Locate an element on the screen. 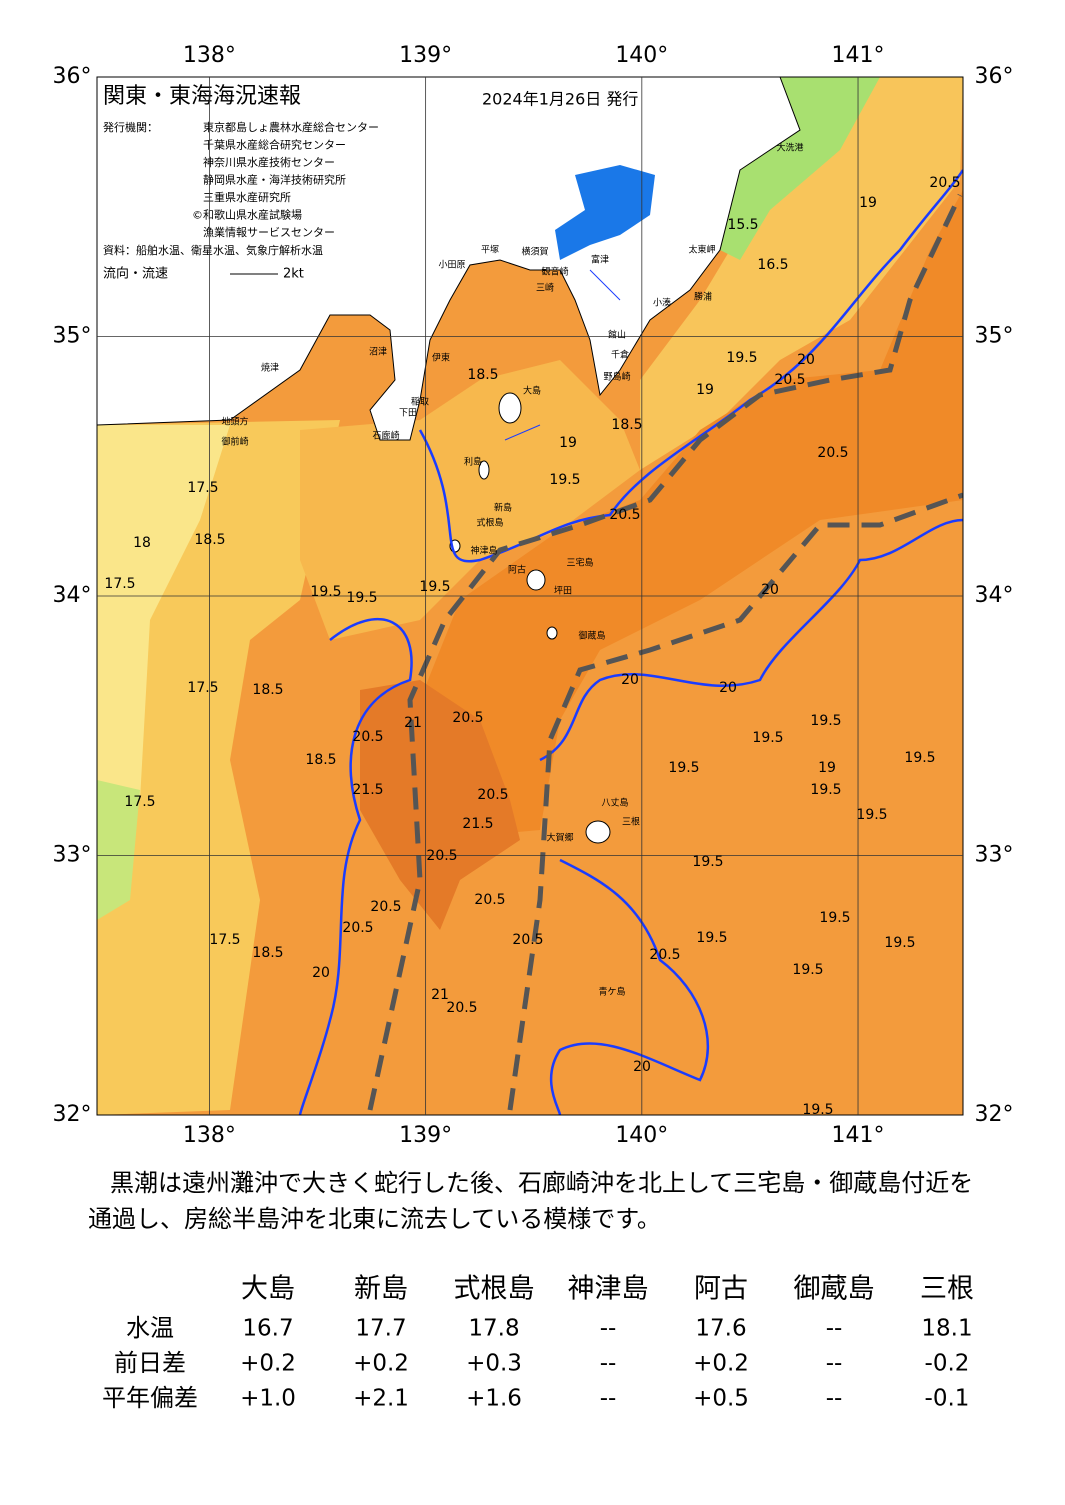 The image size is (1065, 1505). cell: +1.0 is located at coordinates (268, 1399).